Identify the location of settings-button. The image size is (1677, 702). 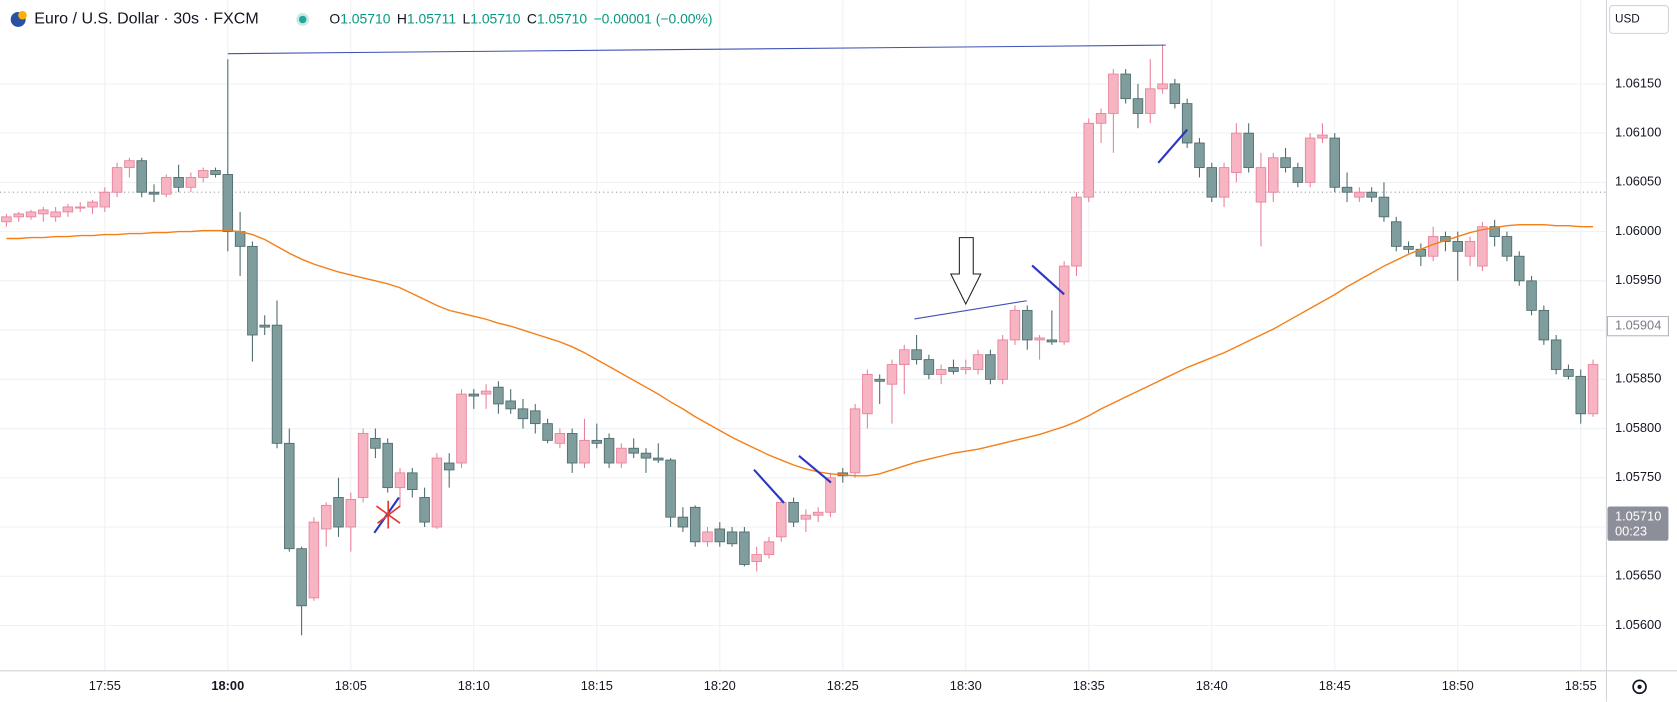
(1639, 687).